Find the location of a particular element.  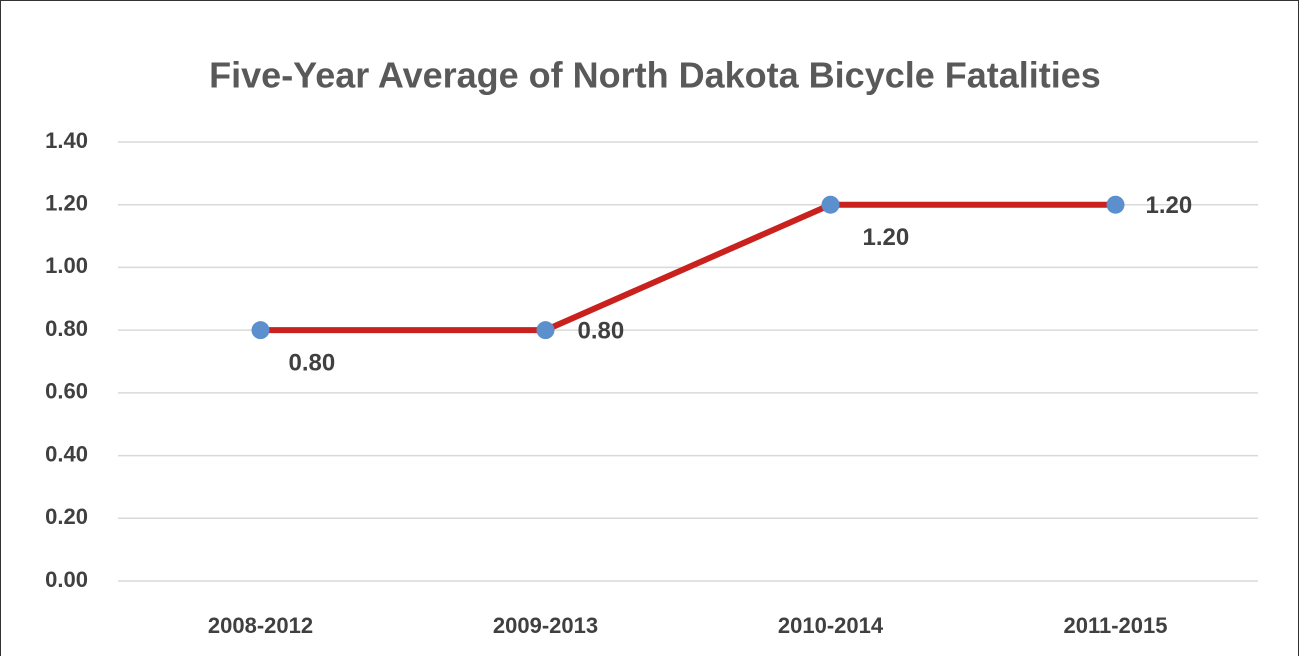

y-tick-label: 1.00 is located at coordinates (66, 265).